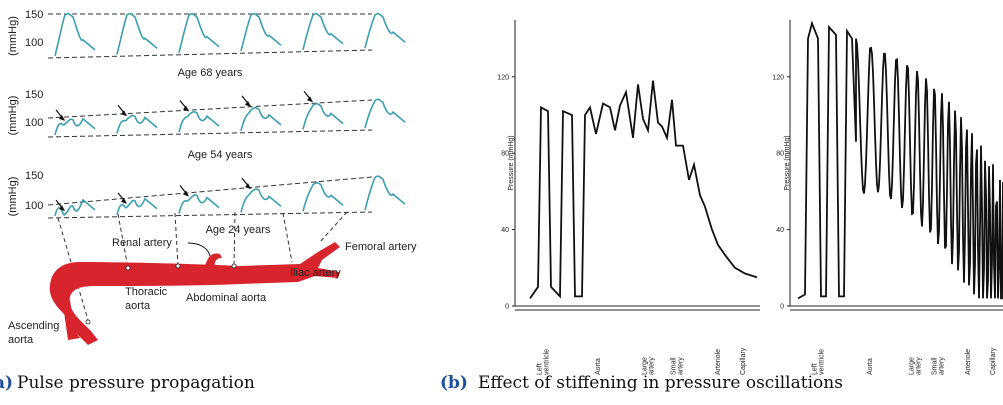 The width and height of the screenshot is (1003, 405). I want to click on vessel-label: Renal artery, so click(142, 243).